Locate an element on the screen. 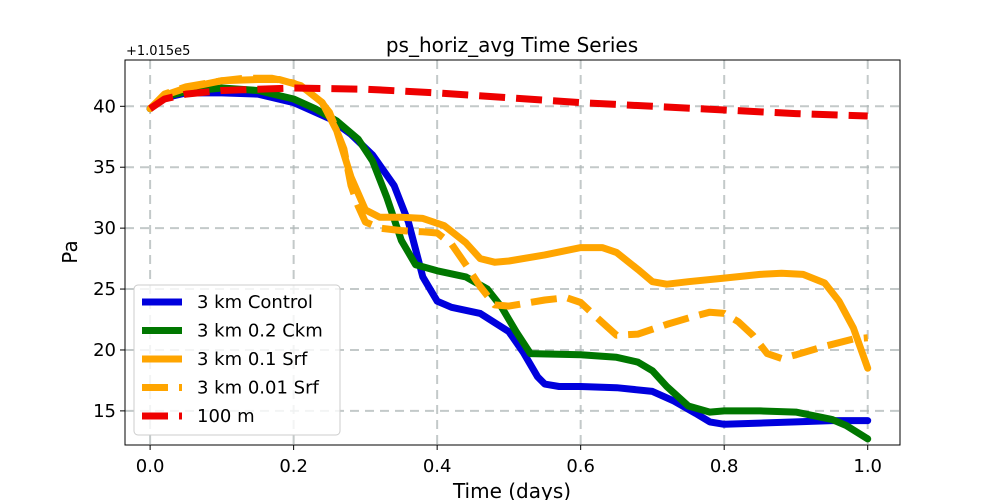 The width and height of the screenshot is (1000, 500). legend-box is located at coordinates (237, 360).